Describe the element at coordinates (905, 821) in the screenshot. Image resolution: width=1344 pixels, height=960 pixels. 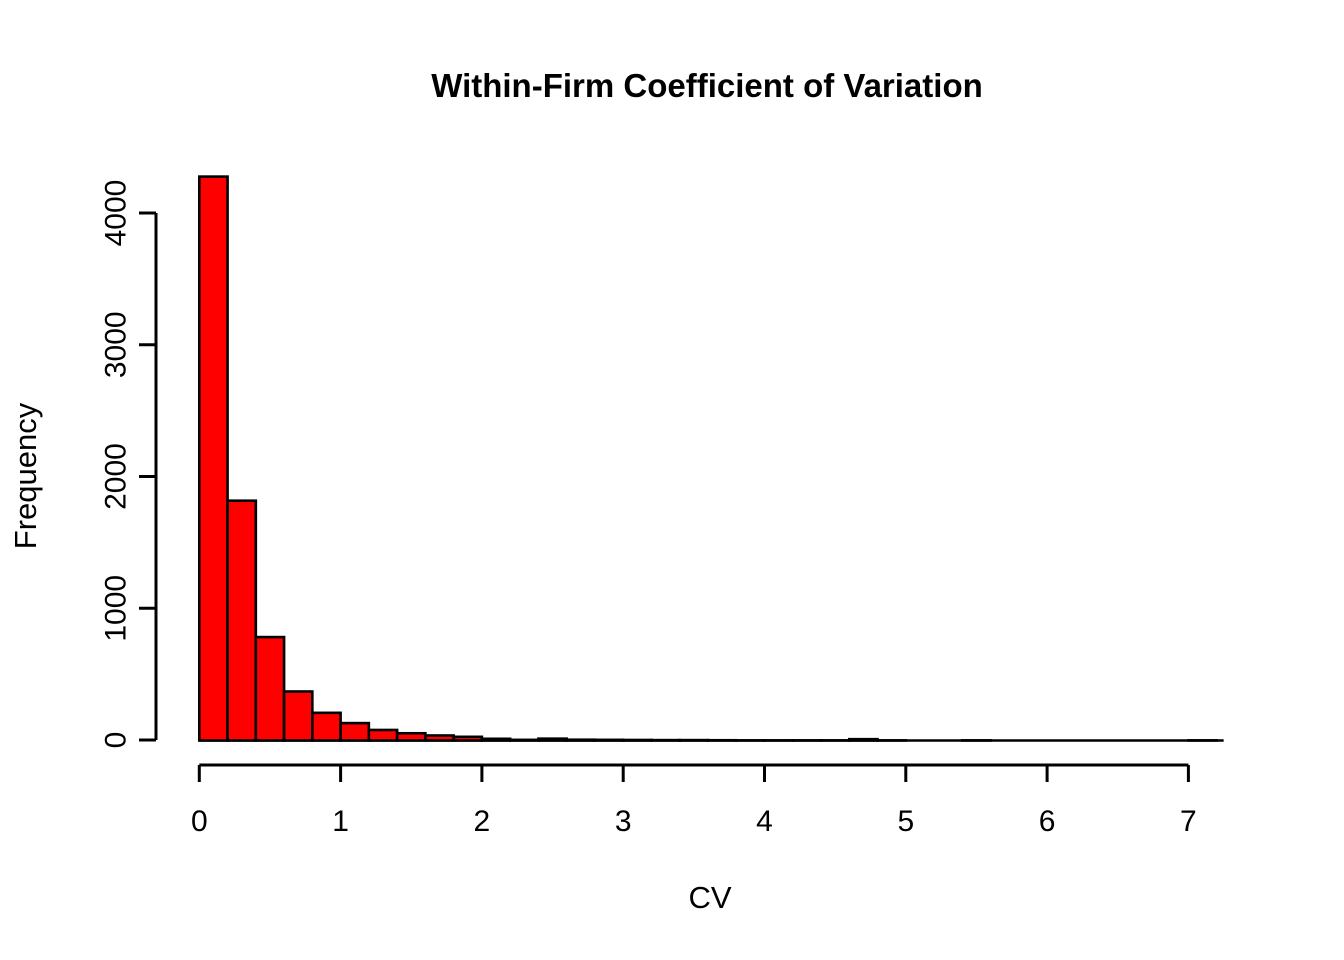
I see `x-tick-label: 5` at that location.